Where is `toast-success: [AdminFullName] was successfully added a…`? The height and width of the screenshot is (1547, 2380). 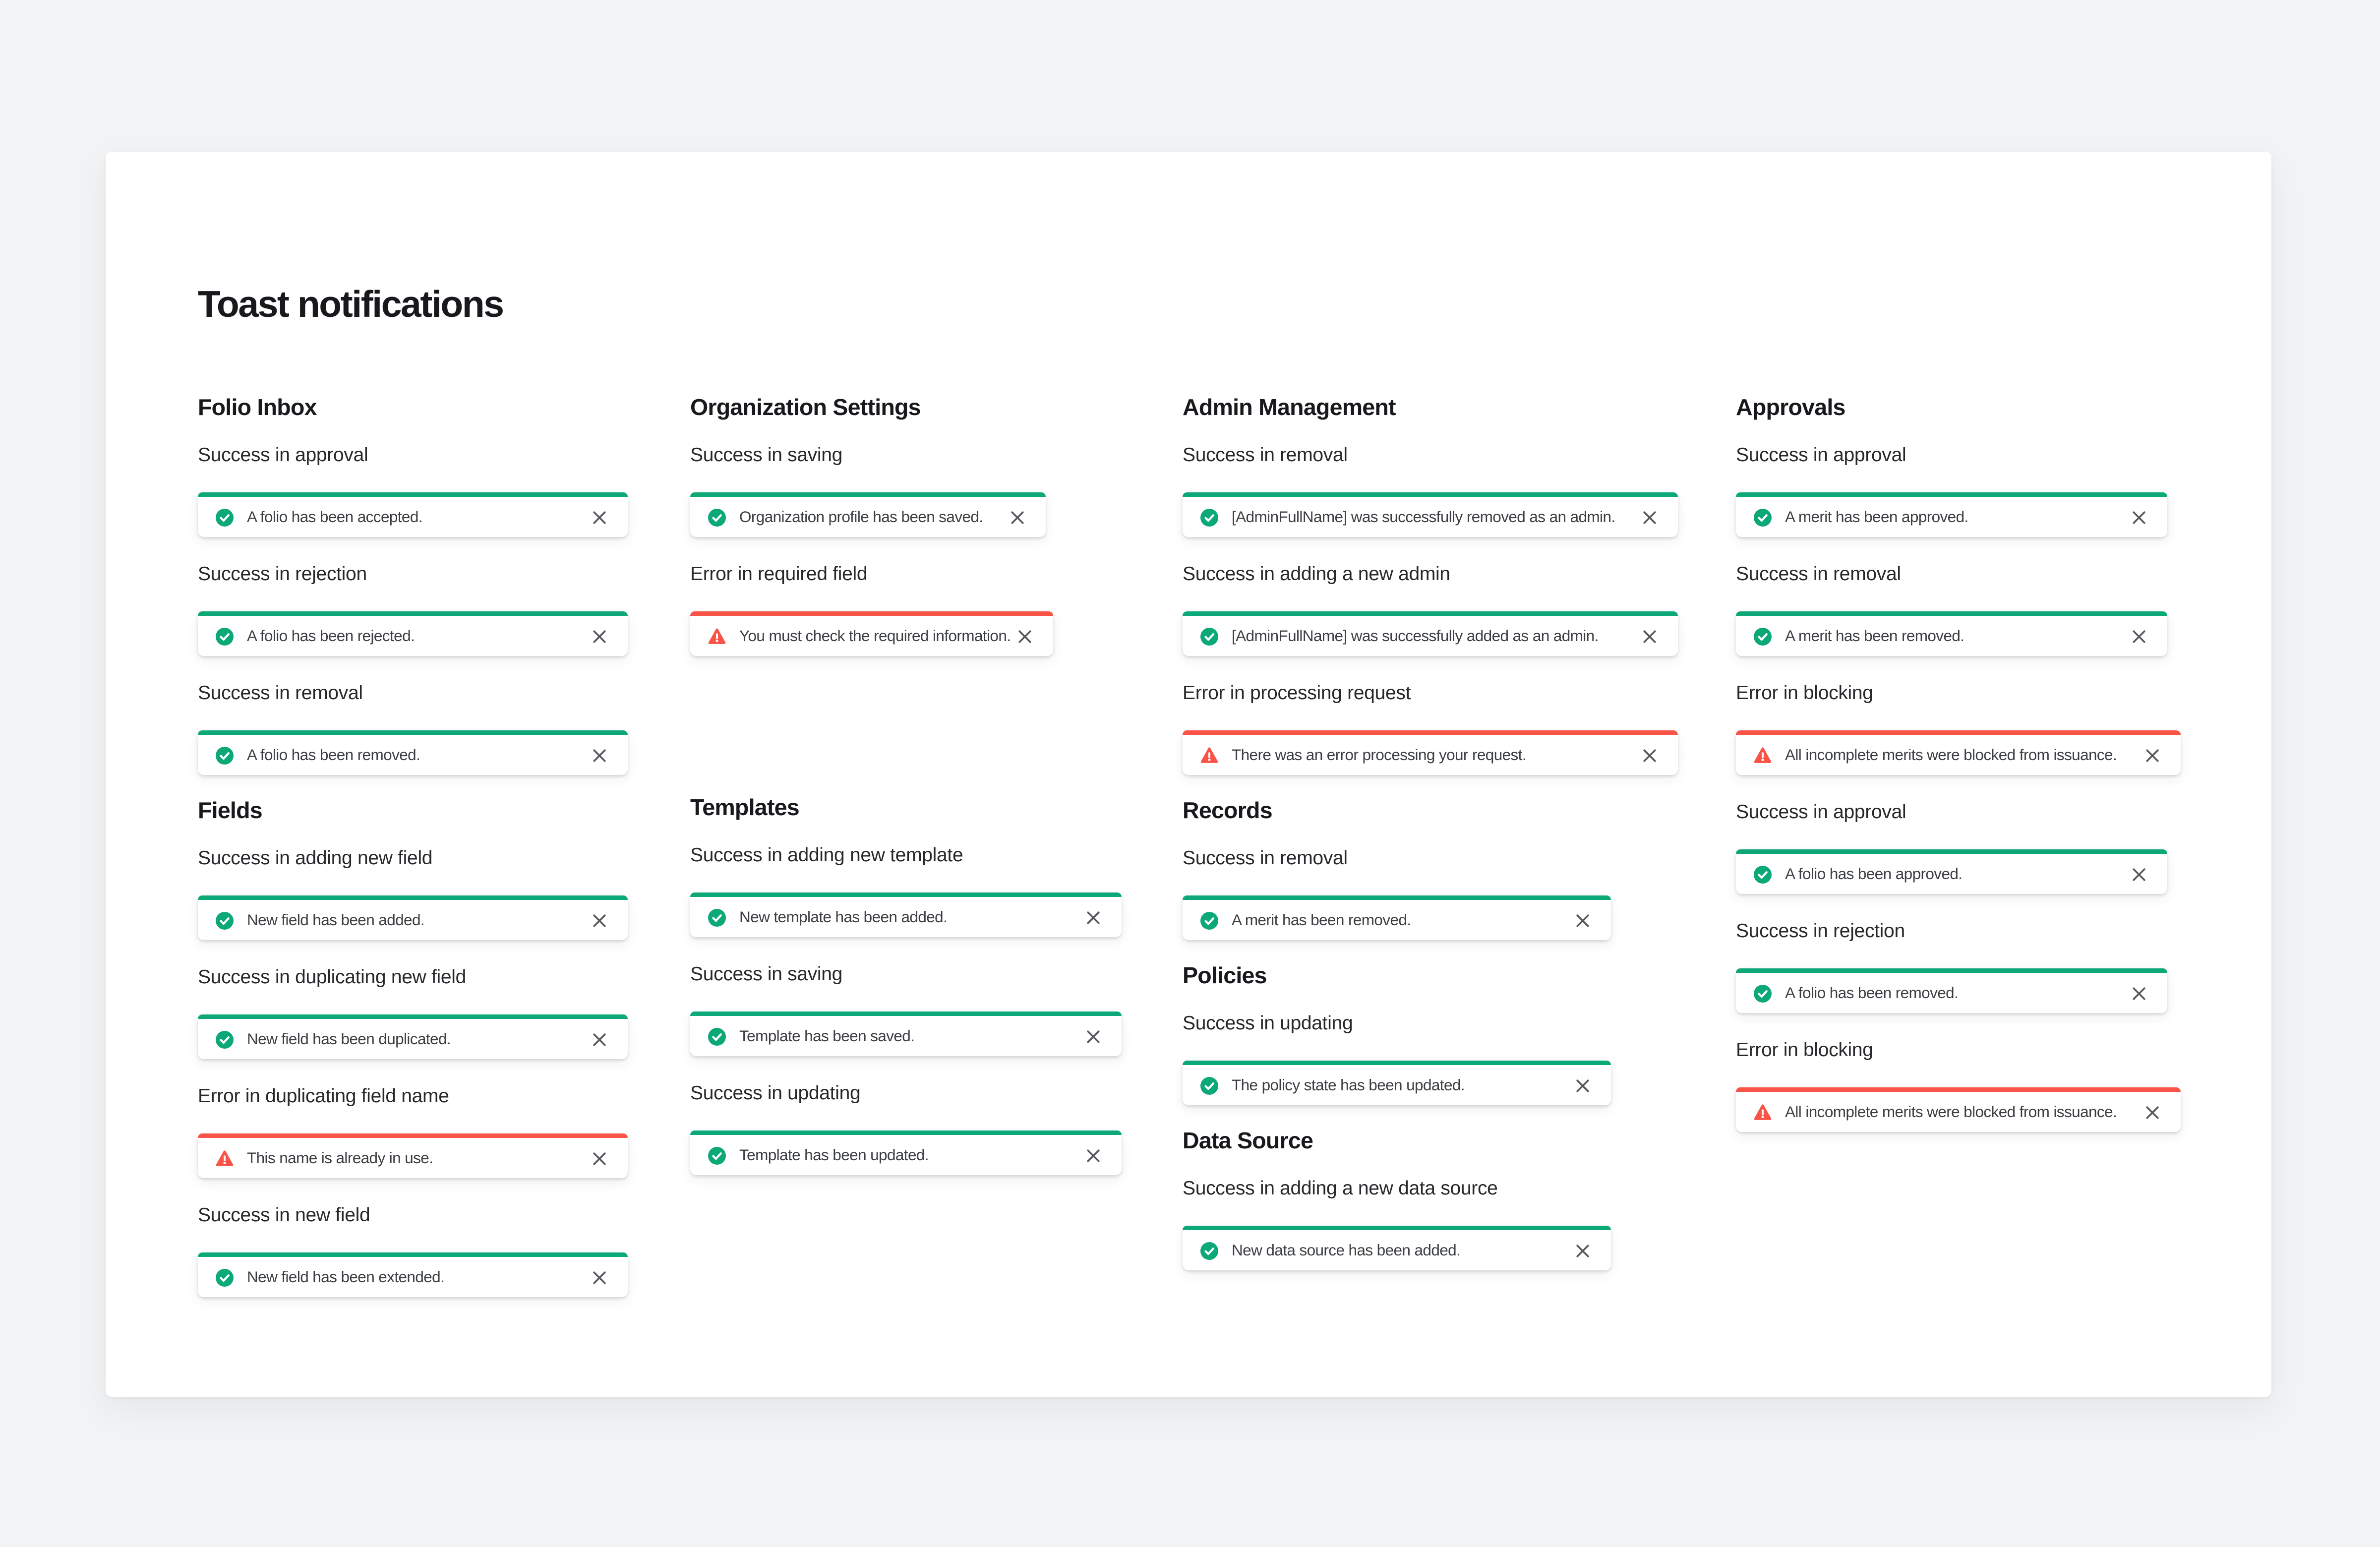 toast-success: [AdminFullName] was successfully added a… is located at coordinates (1430, 633).